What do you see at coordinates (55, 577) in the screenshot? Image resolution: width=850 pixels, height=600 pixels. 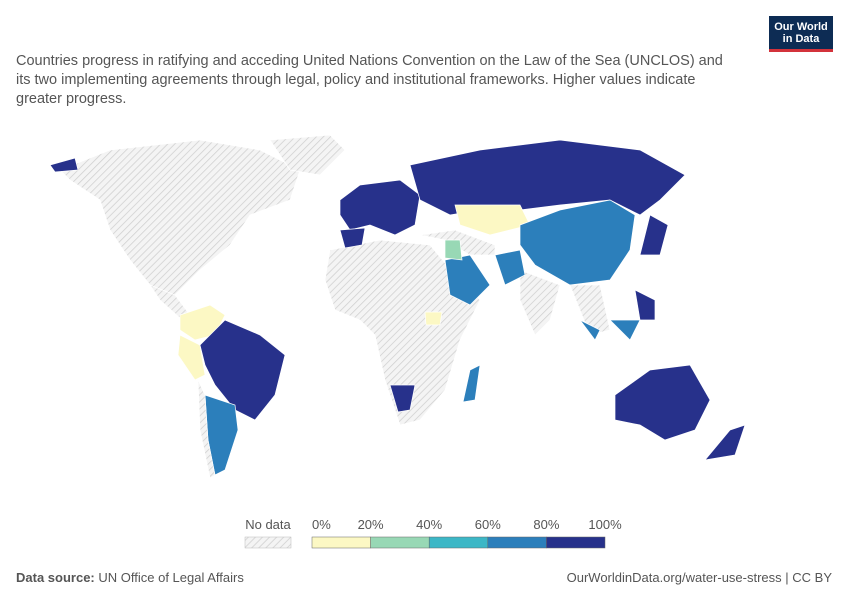 I see `source-label: Data source:` at bounding box center [55, 577].